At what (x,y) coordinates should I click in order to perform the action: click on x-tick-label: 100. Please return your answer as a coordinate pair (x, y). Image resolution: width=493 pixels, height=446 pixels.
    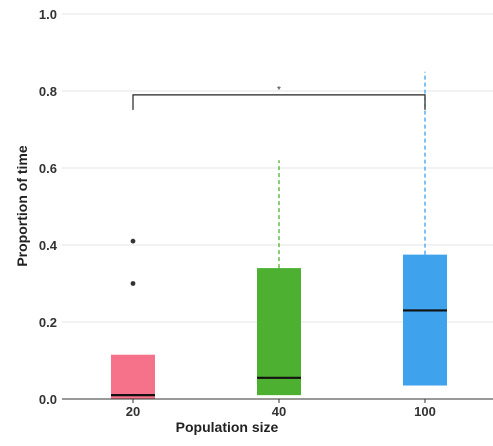
    Looking at the image, I should click on (425, 411).